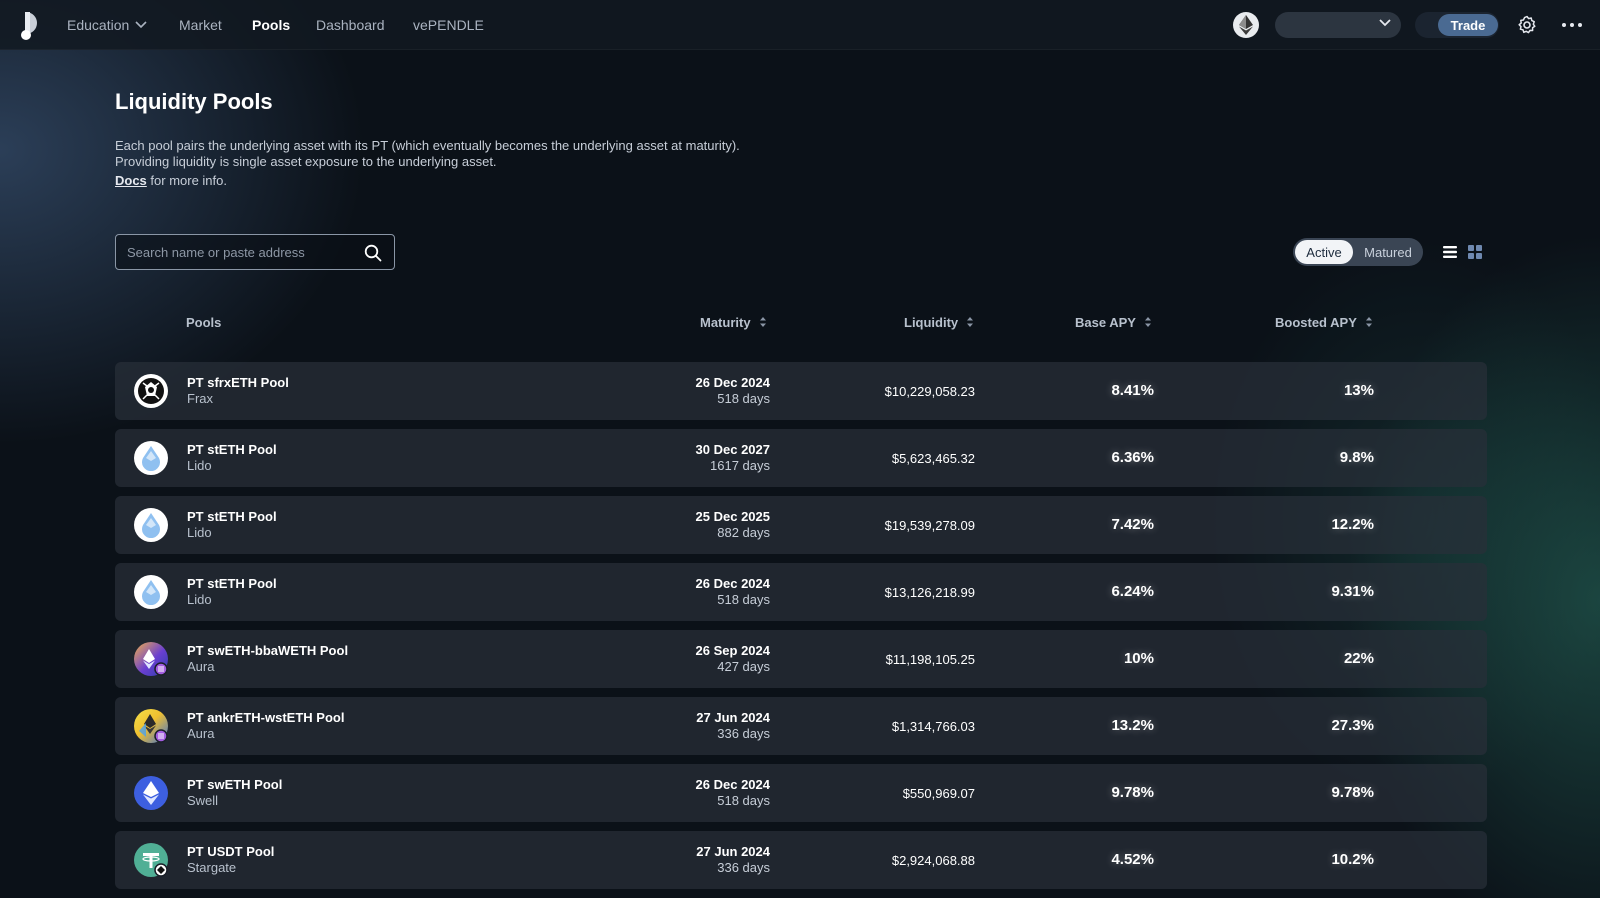 This screenshot has width=1600, height=898. Describe the element at coordinates (151, 793) in the screenshot. I see `swell-icon` at that location.